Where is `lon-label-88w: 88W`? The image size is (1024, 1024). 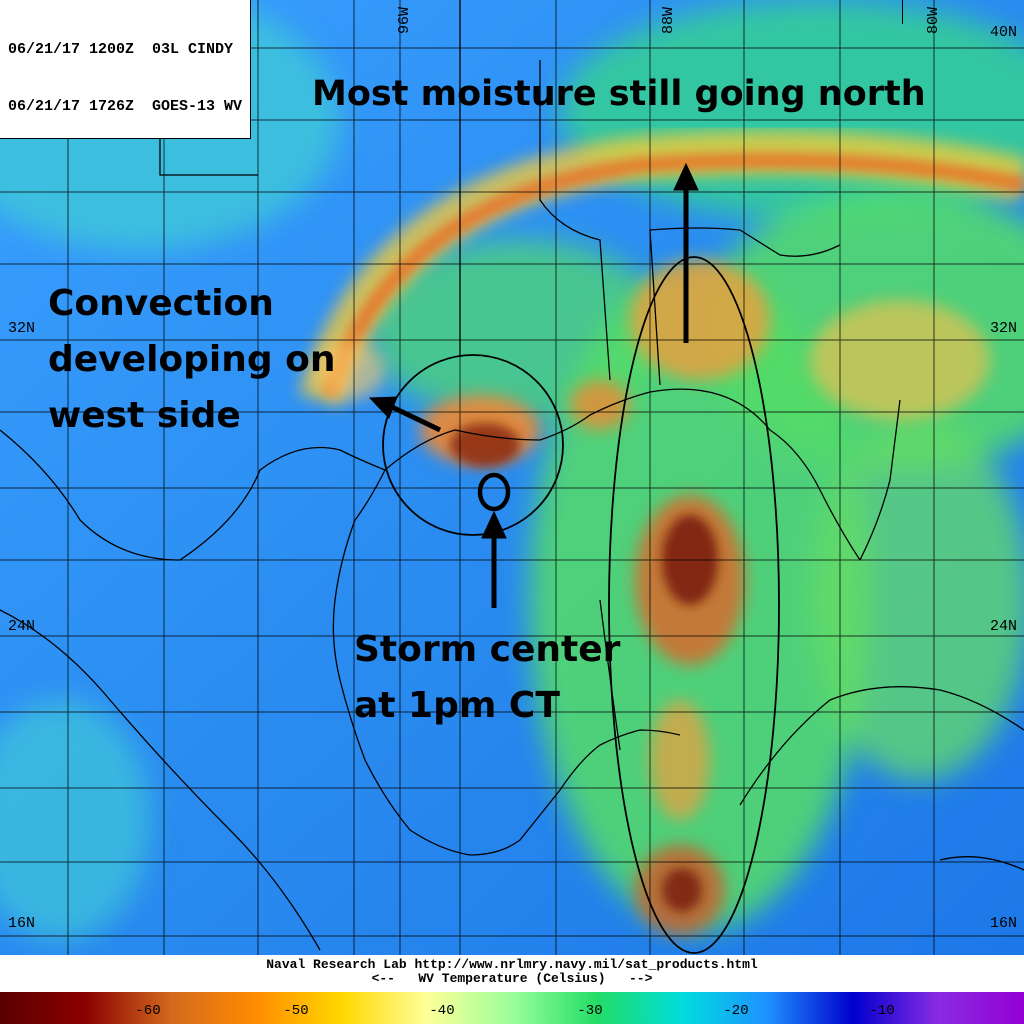 lon-label-88w: 88W is located at coordinates (668, 20).